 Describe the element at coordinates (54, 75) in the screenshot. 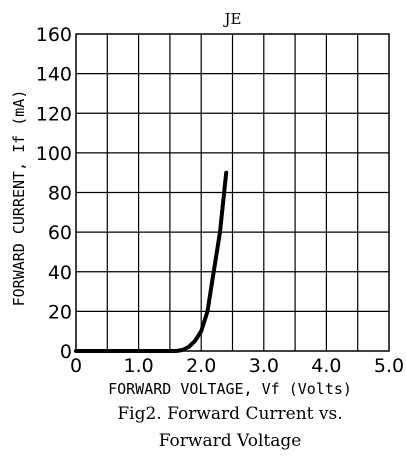

I see `y-tick-label: 140` at that location.